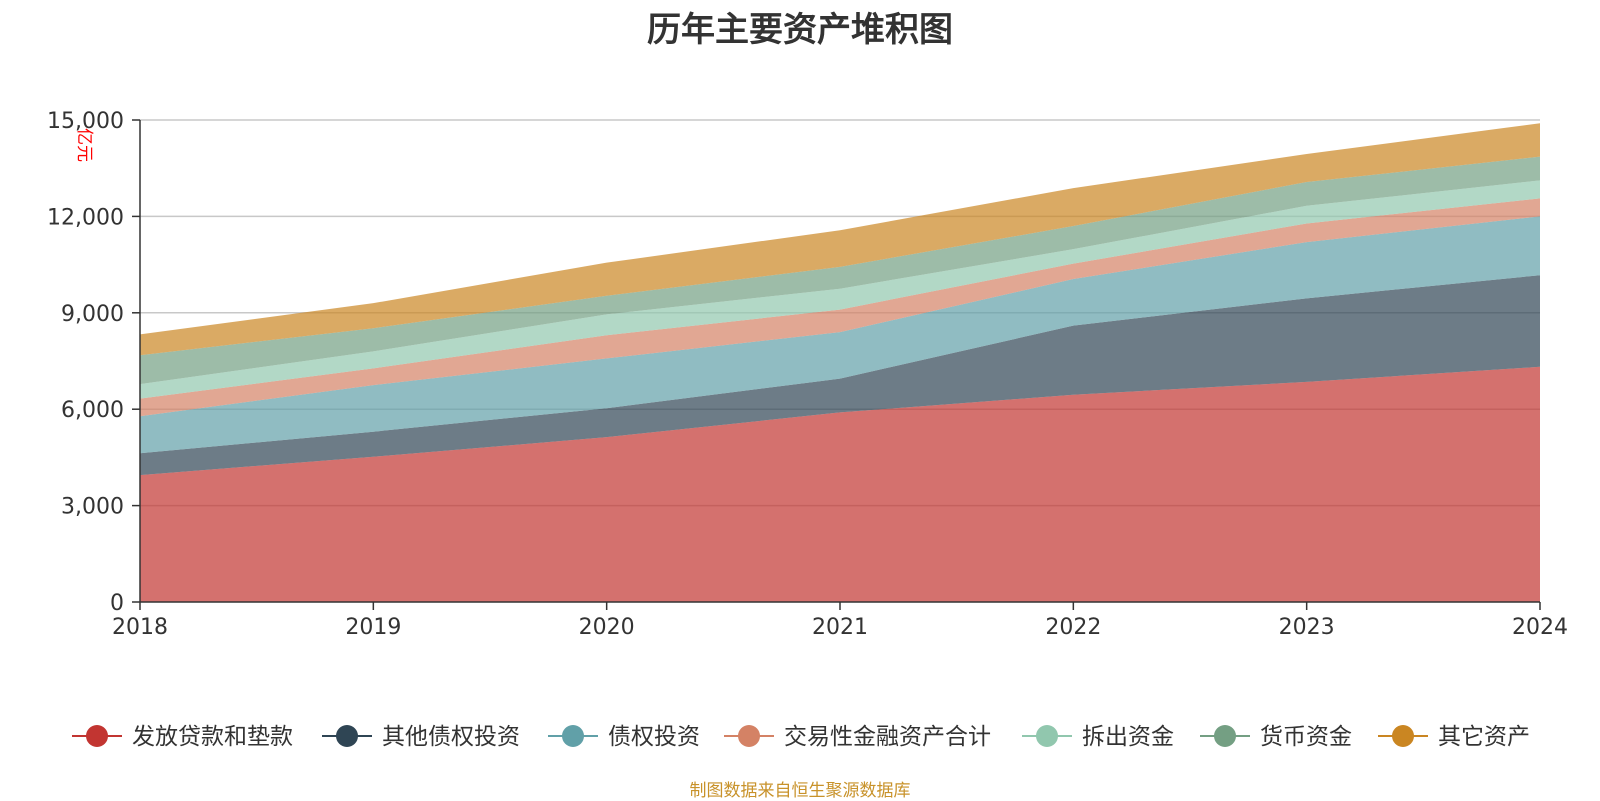  I want to click on legend-item-6: 货币资金, so click(1276, 737).